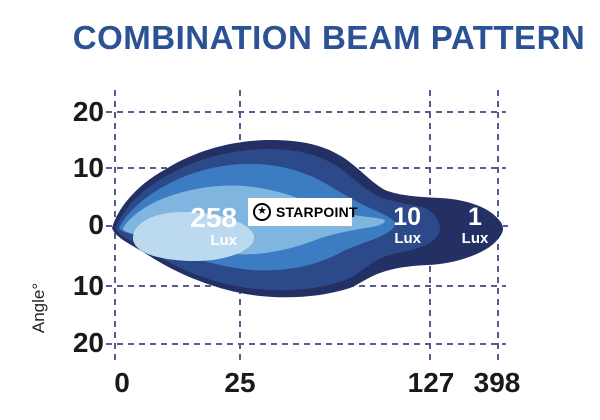 Image resolution: width=600 pixels, height=420 pixels. What do you see at coordinates (407, 217) in the screenshot?
I see `lux-value-10: 10` at bounding box center [407, 217].